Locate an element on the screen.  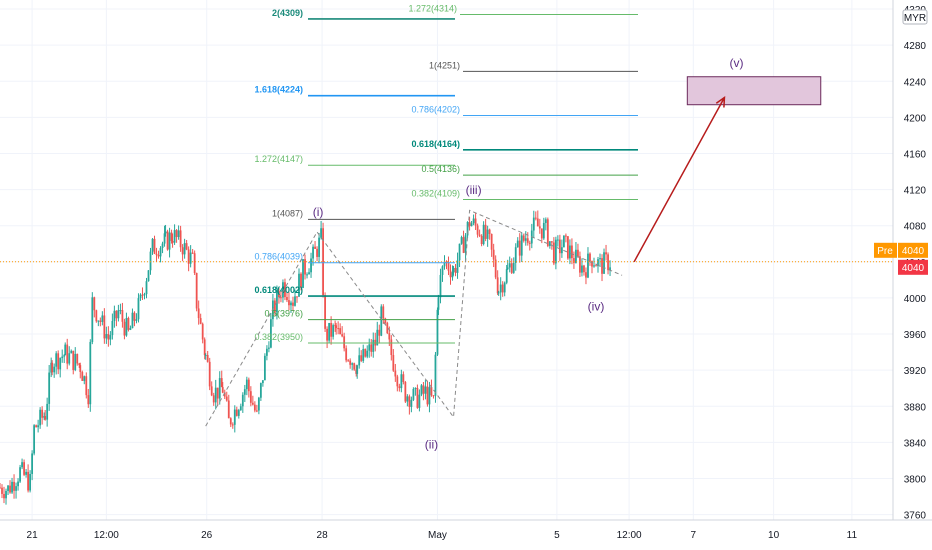
currency-label: MYR is located at coordinates (915, 18).